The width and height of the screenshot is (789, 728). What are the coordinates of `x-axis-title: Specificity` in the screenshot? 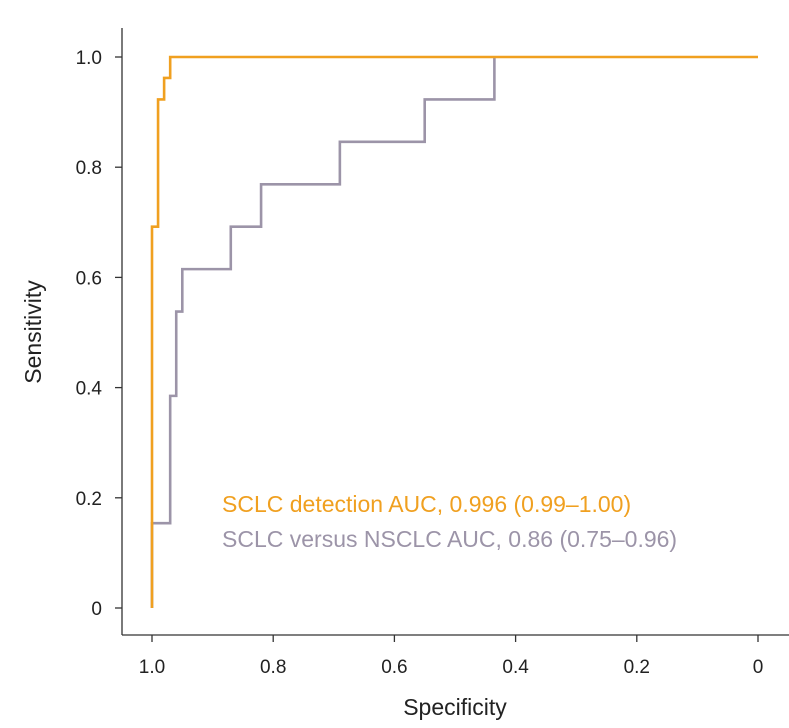 It's located at (455, 707).